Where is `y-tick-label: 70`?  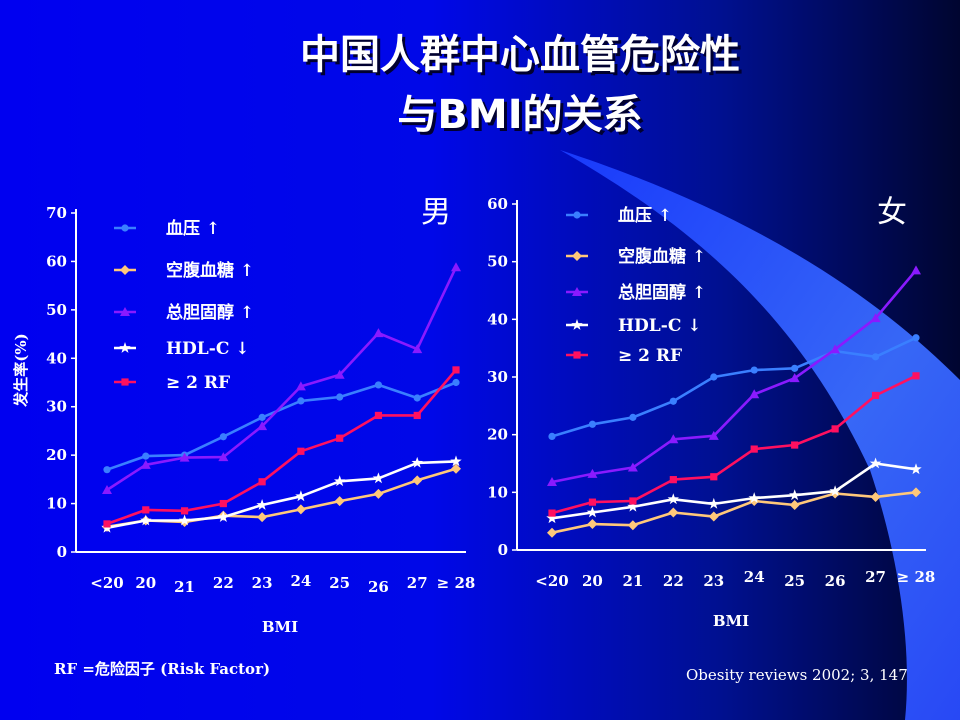 y-tick-label: 70 is located at coordinates (56, 213).